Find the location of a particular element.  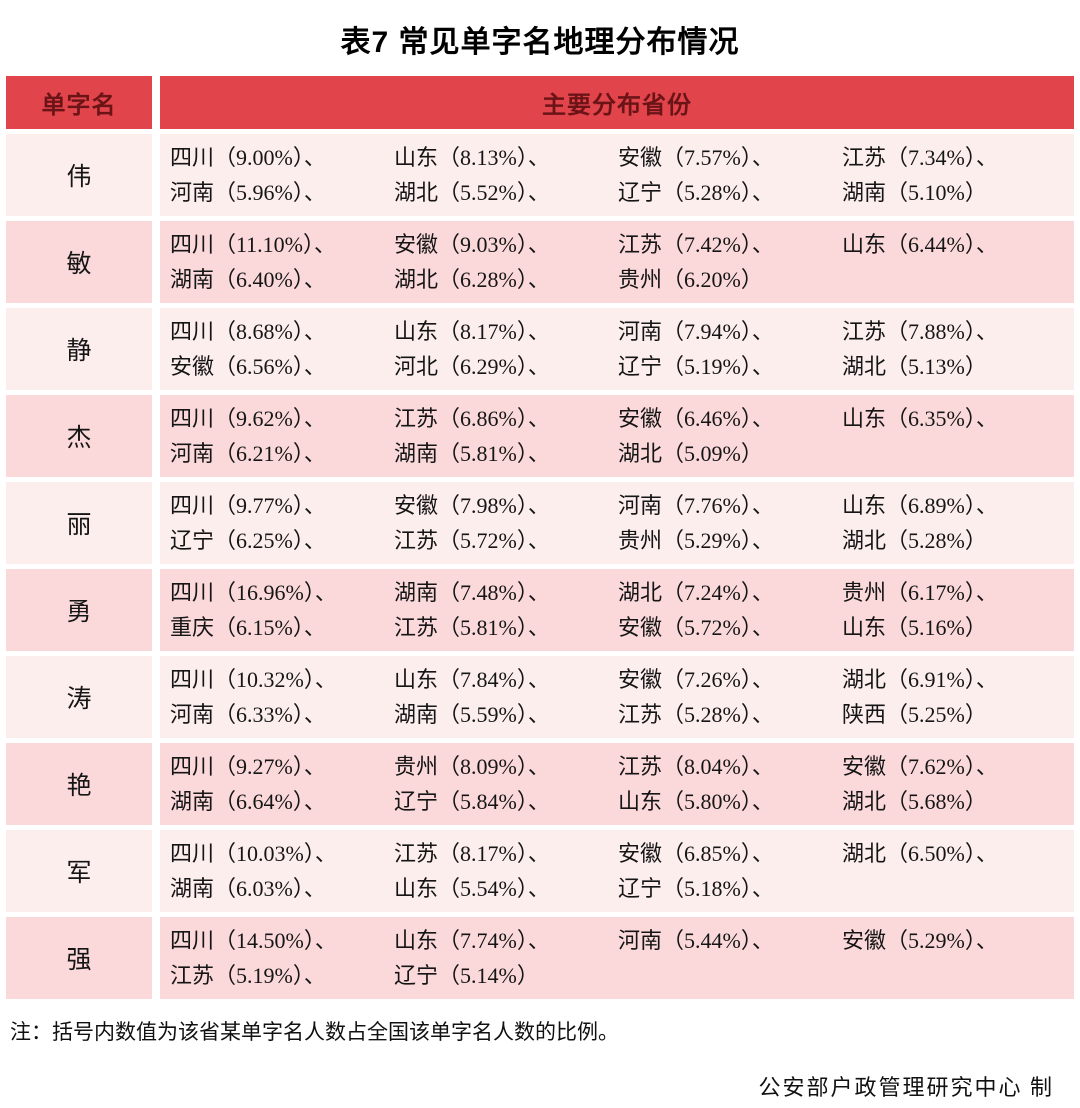

province-share-item: 湖北（6.50%）、 is located at coordinates (920, 853).